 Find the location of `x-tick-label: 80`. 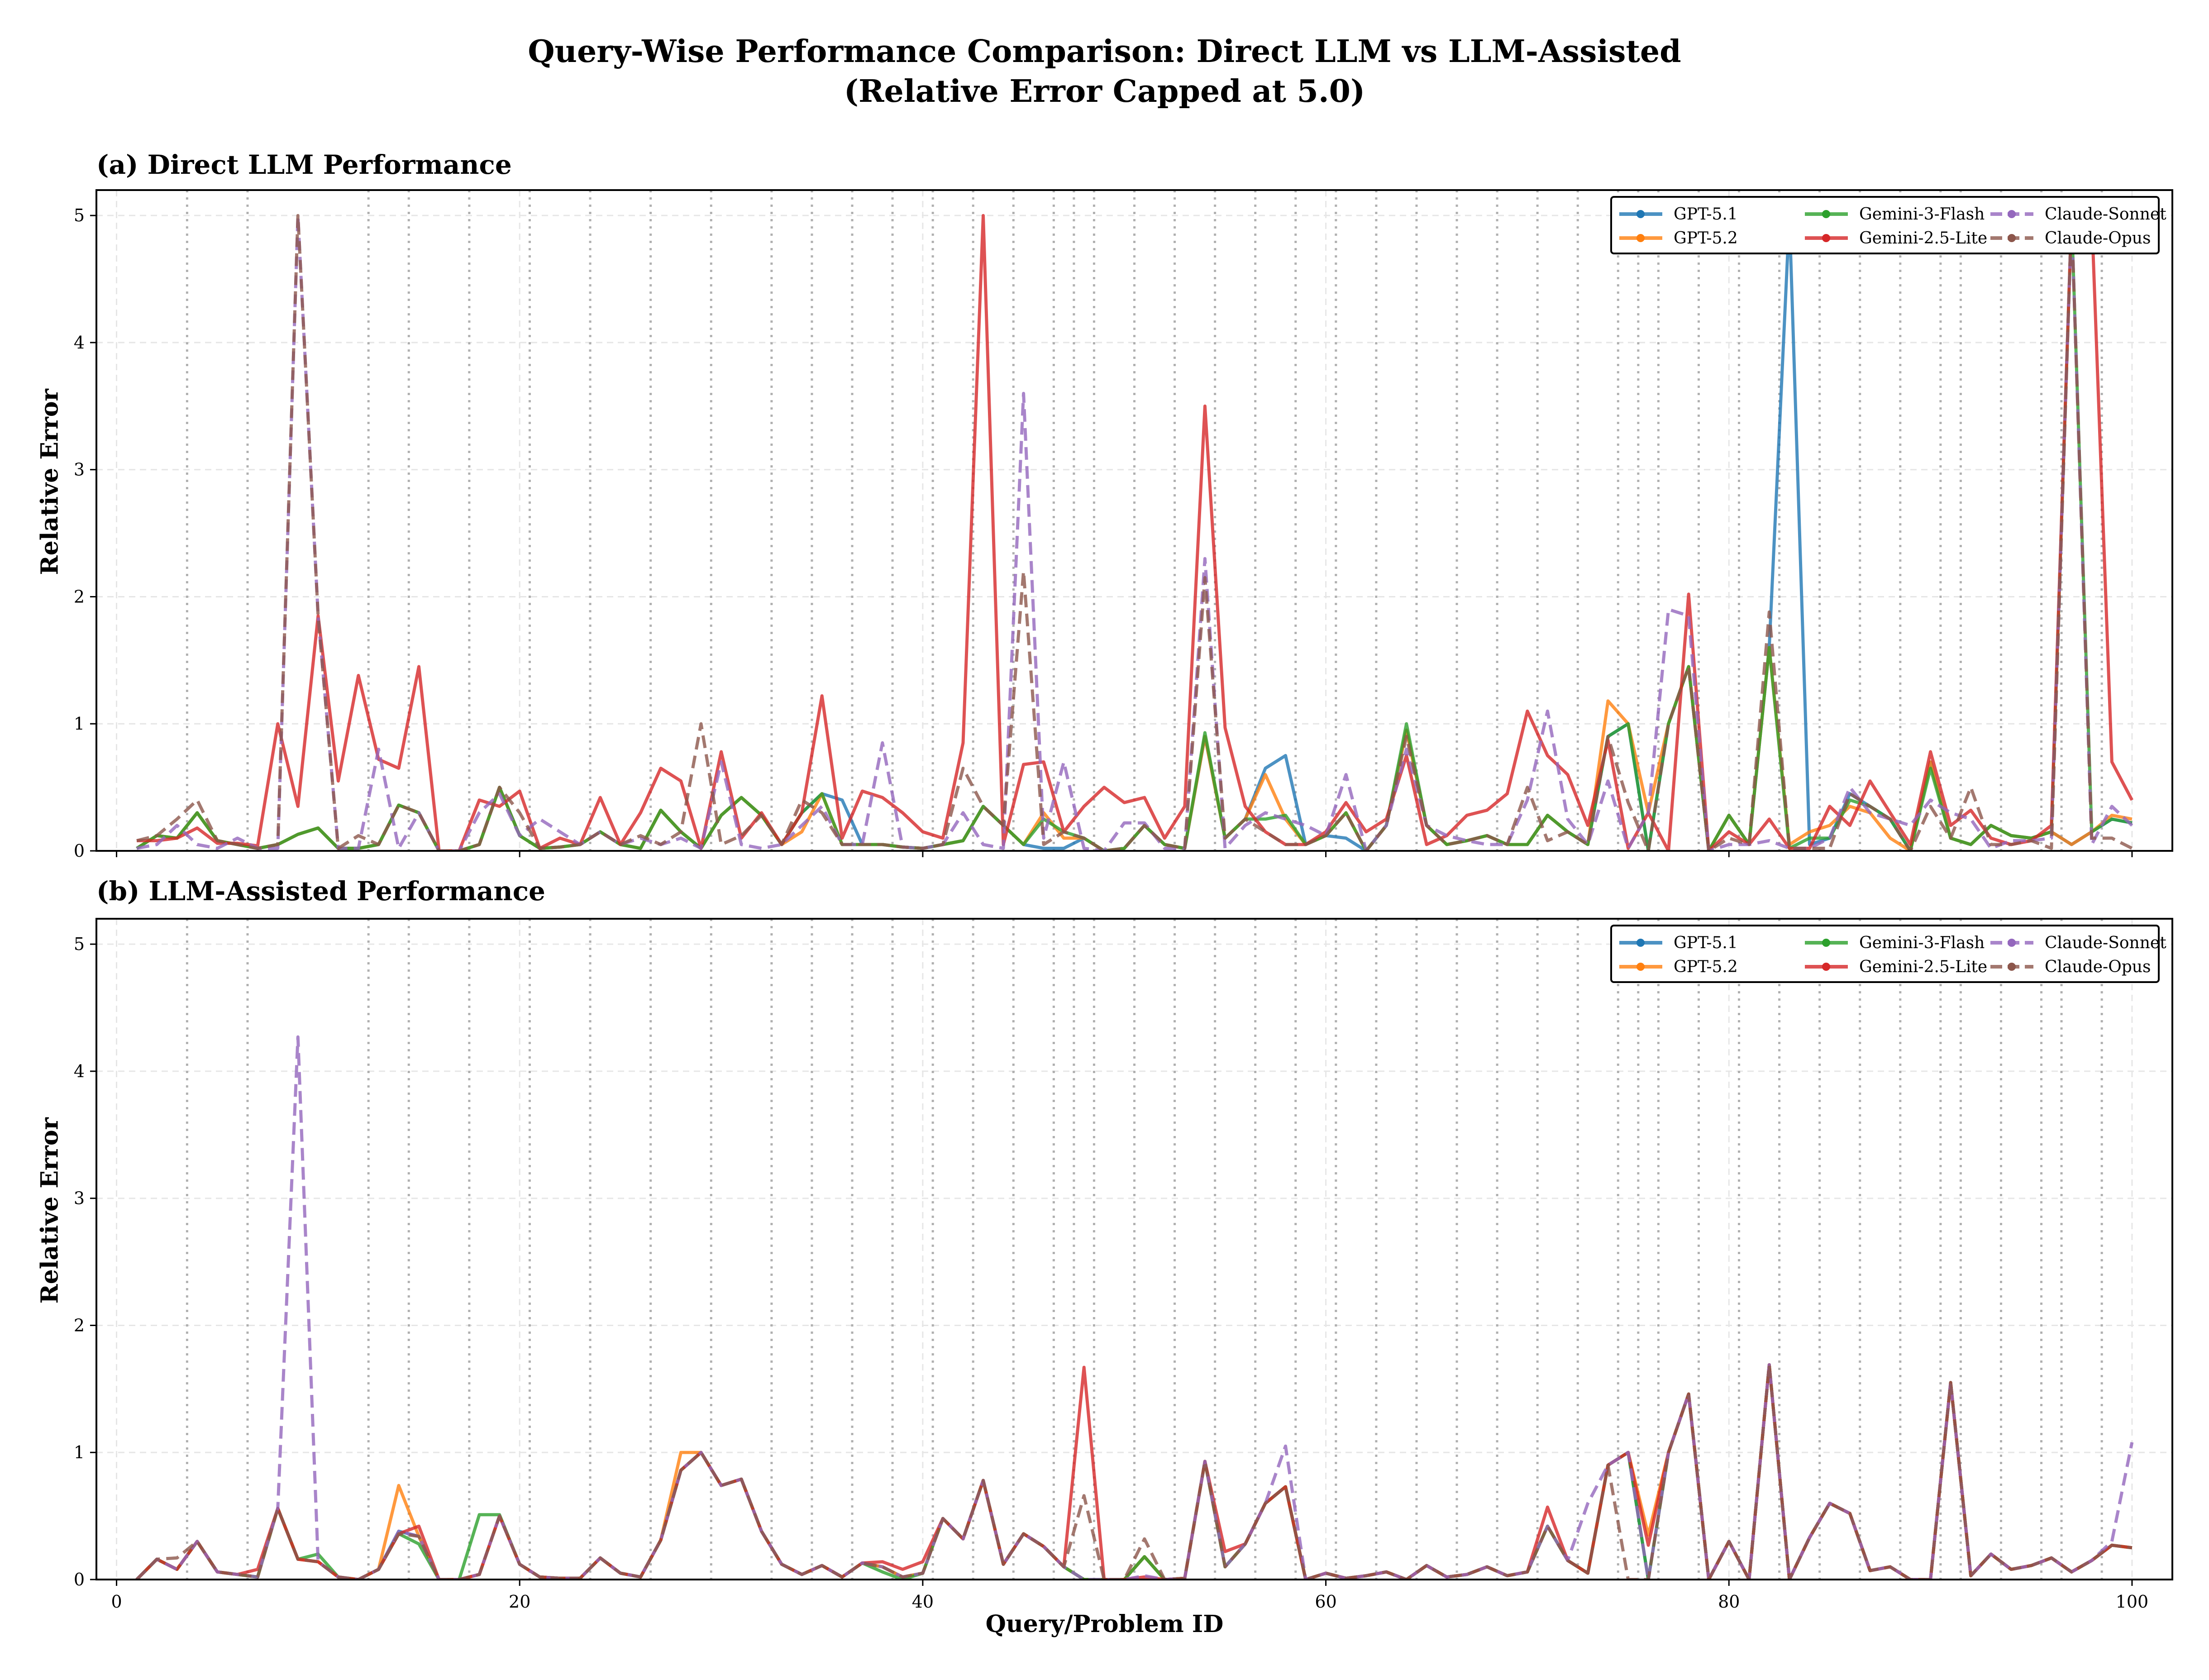

x-tick-label: 80 is located at coordinates (1729, 1602).